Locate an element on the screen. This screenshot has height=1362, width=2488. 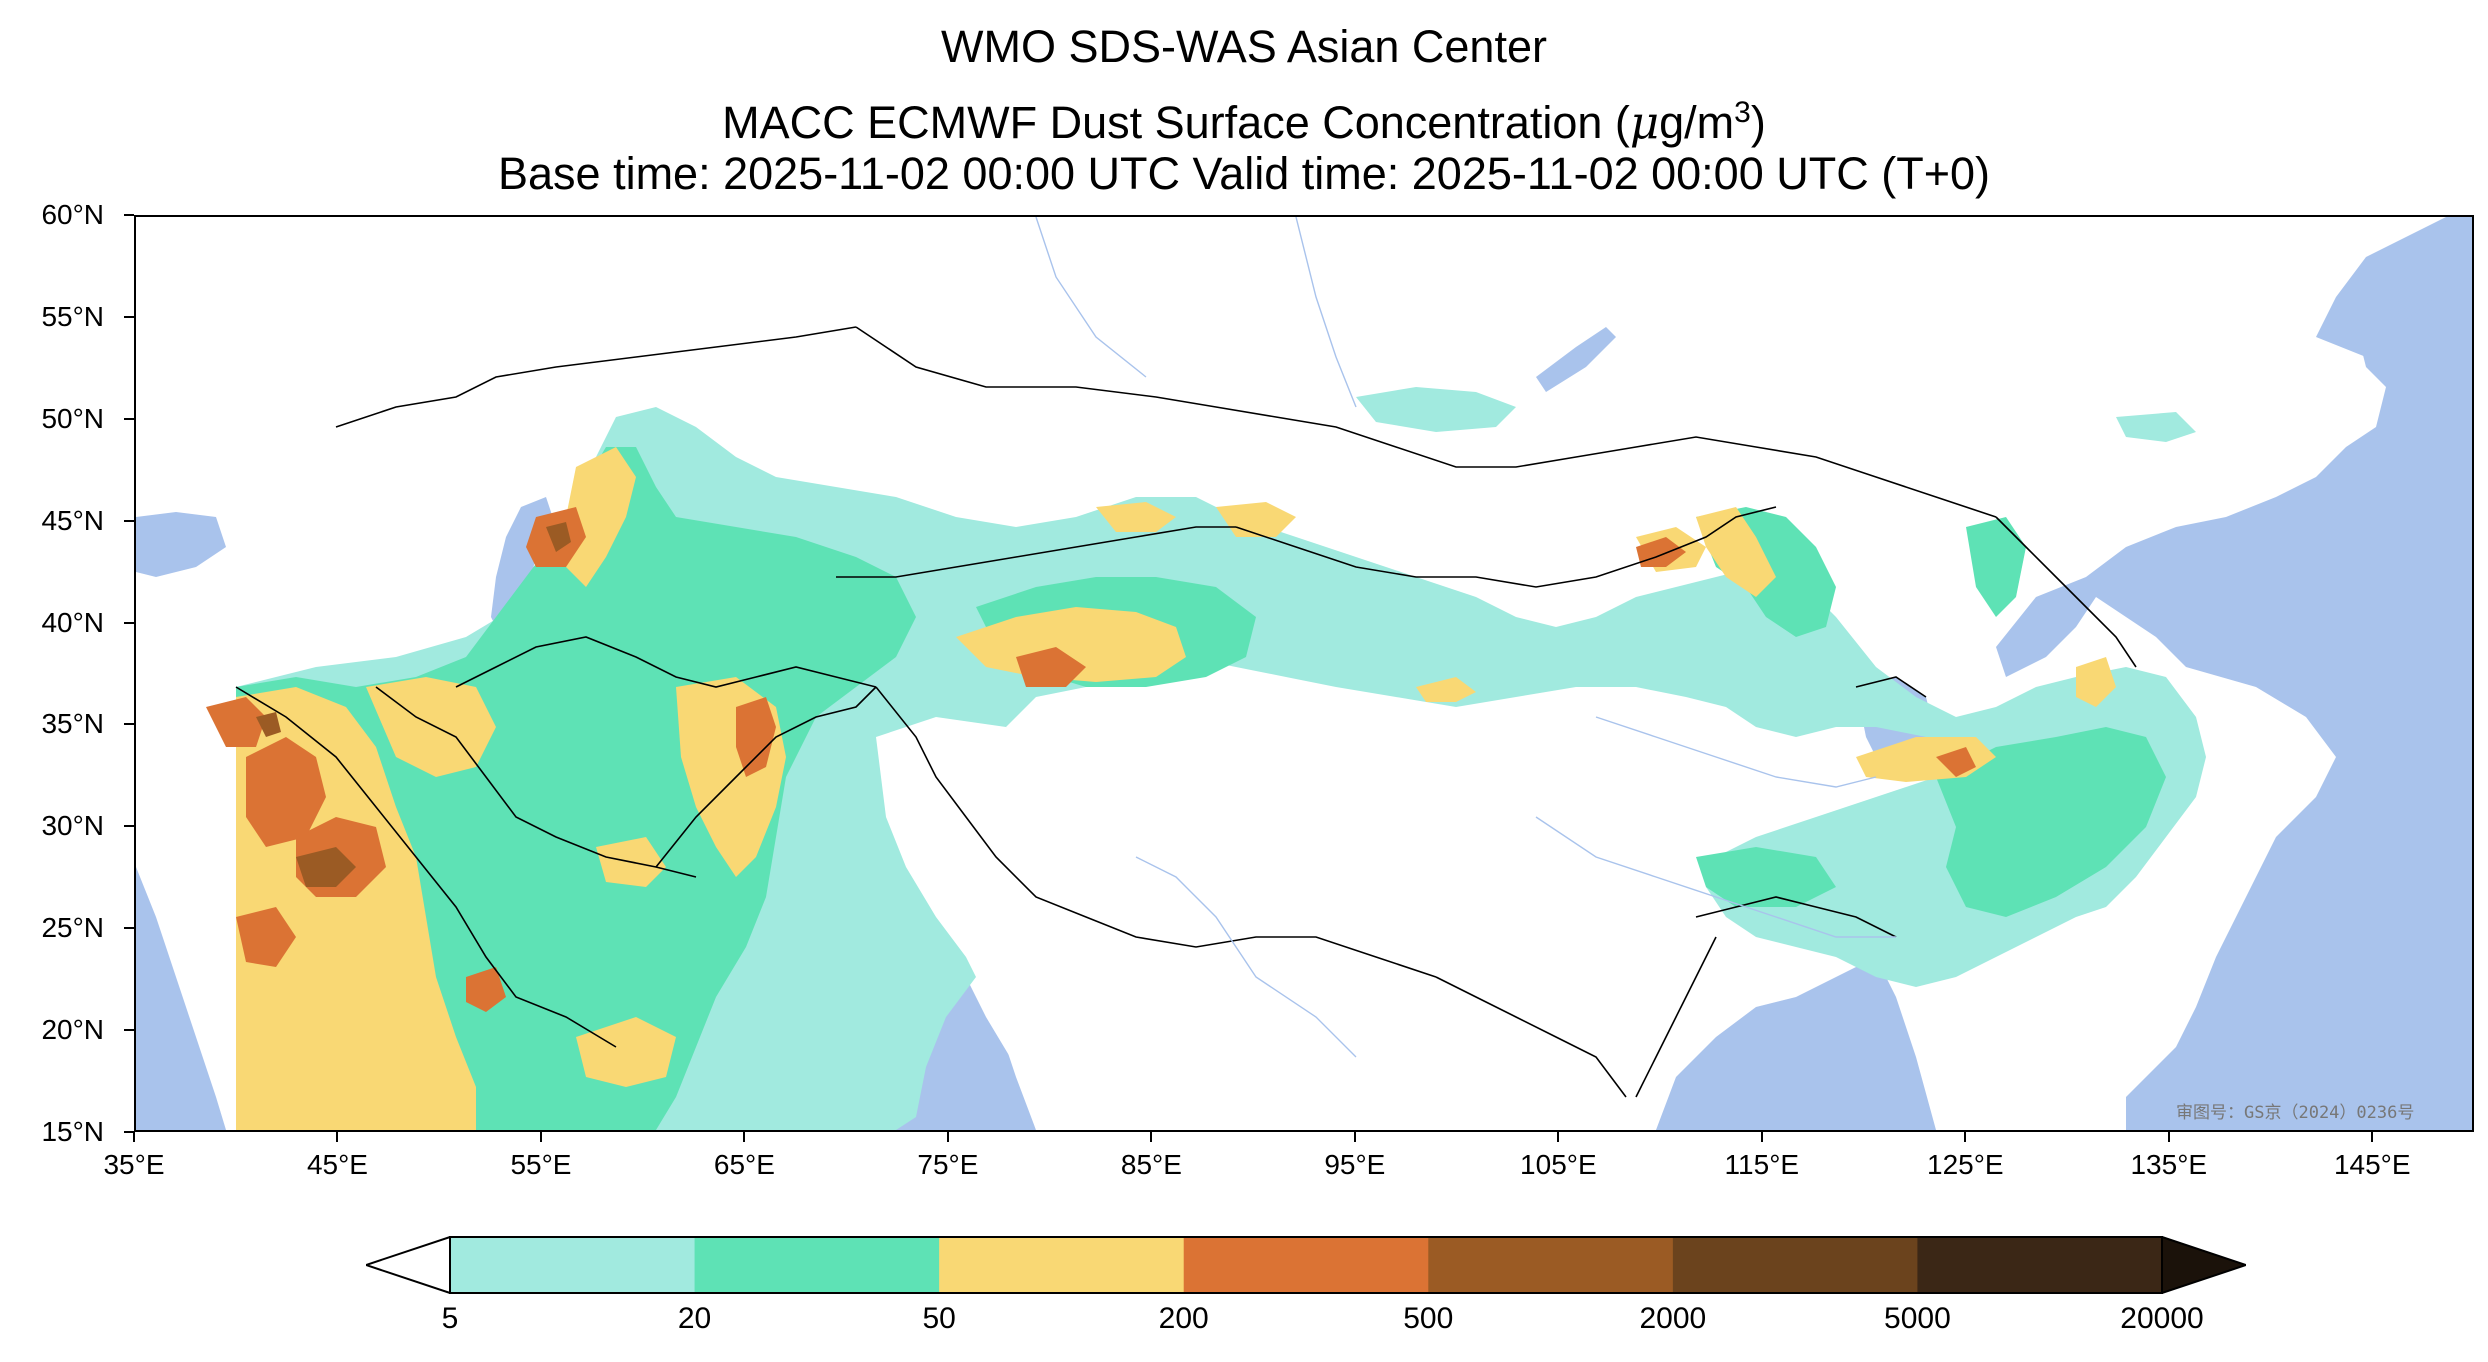
black-sea is located at coordinates (181, 544).